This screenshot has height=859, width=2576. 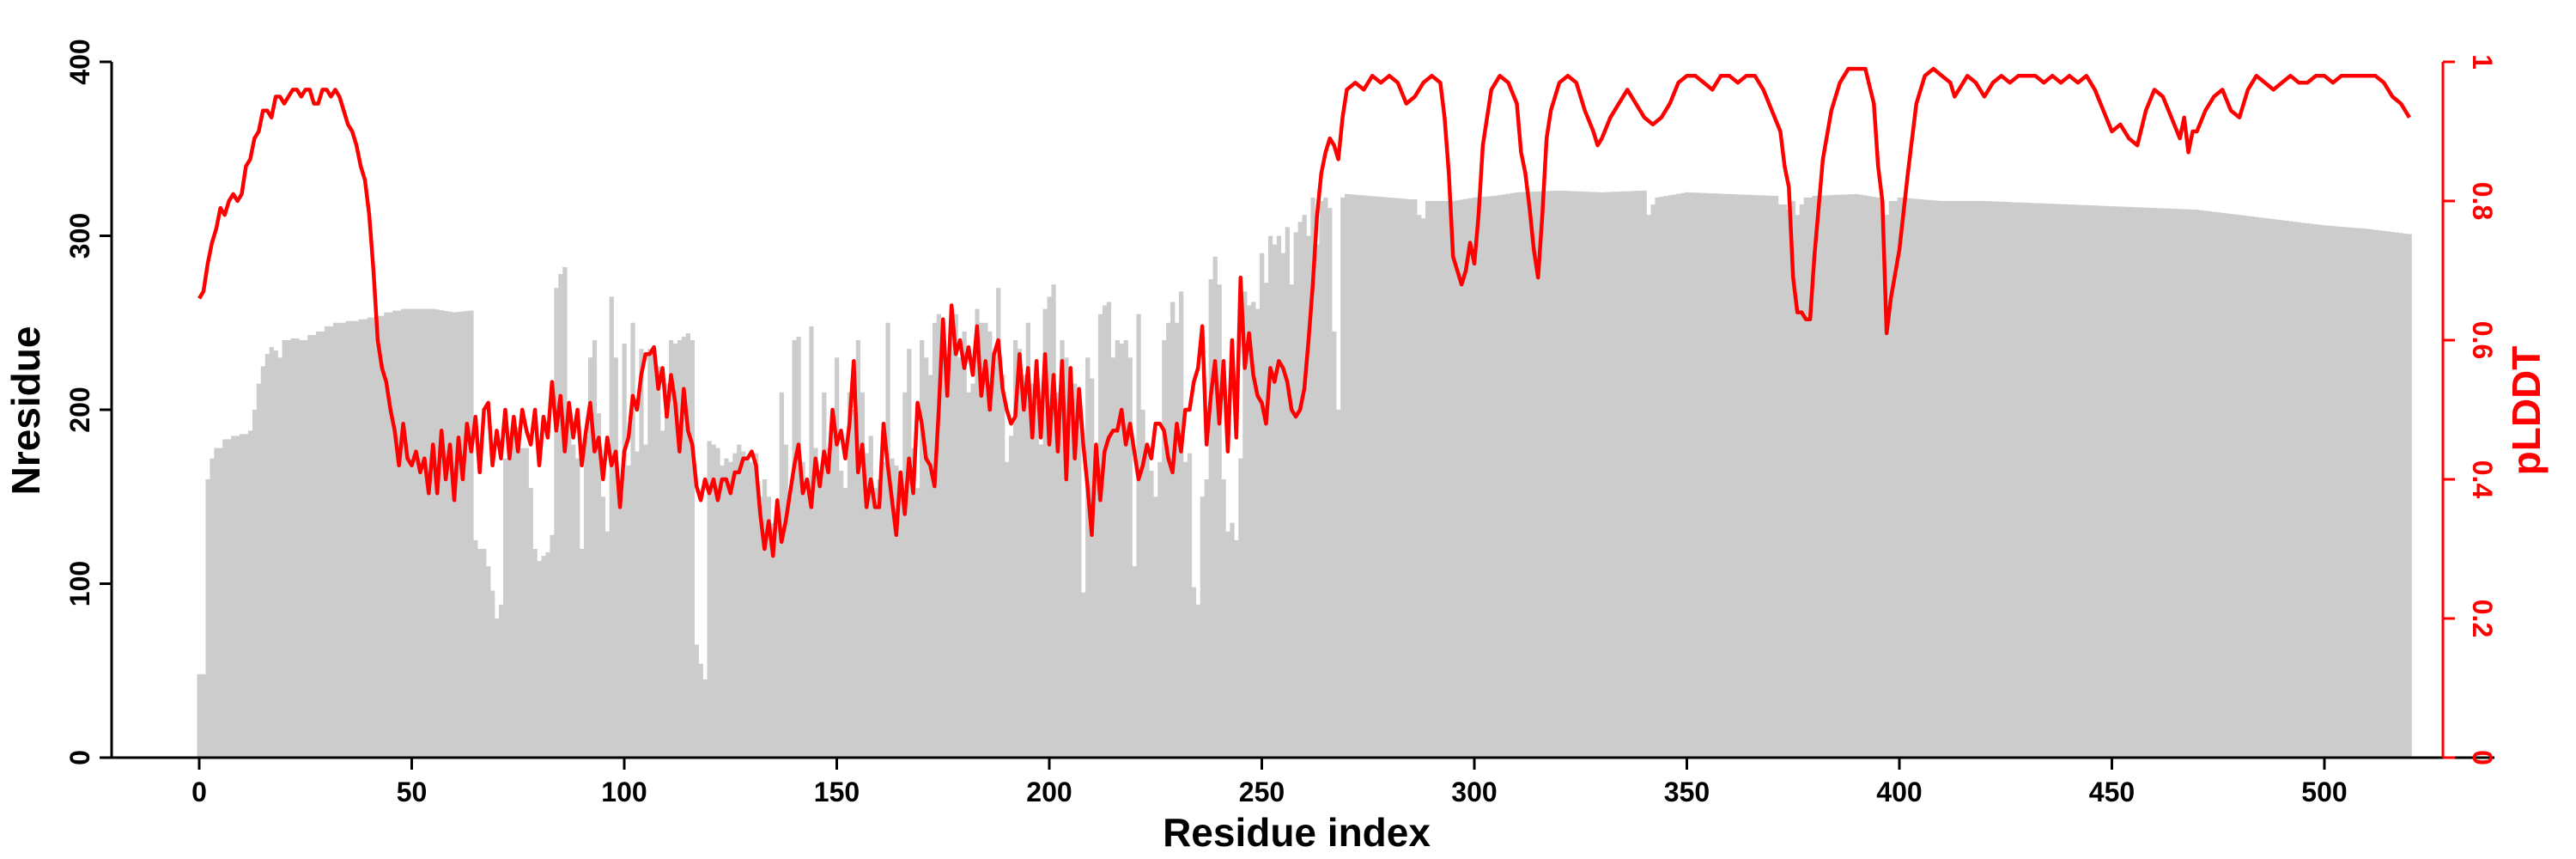 What do you see at coordinates (25, 411) in the screenshot?
I see `y-left-axis-title: Nresidue` at bounding box center [25, 411].